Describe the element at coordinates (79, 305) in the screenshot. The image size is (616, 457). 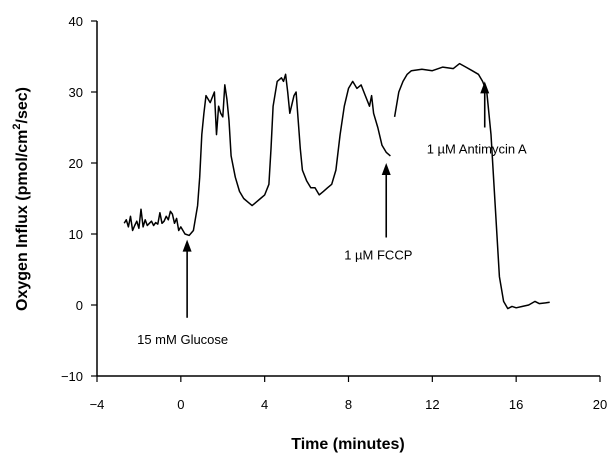
I see `y-tick-label: 0` at that location.